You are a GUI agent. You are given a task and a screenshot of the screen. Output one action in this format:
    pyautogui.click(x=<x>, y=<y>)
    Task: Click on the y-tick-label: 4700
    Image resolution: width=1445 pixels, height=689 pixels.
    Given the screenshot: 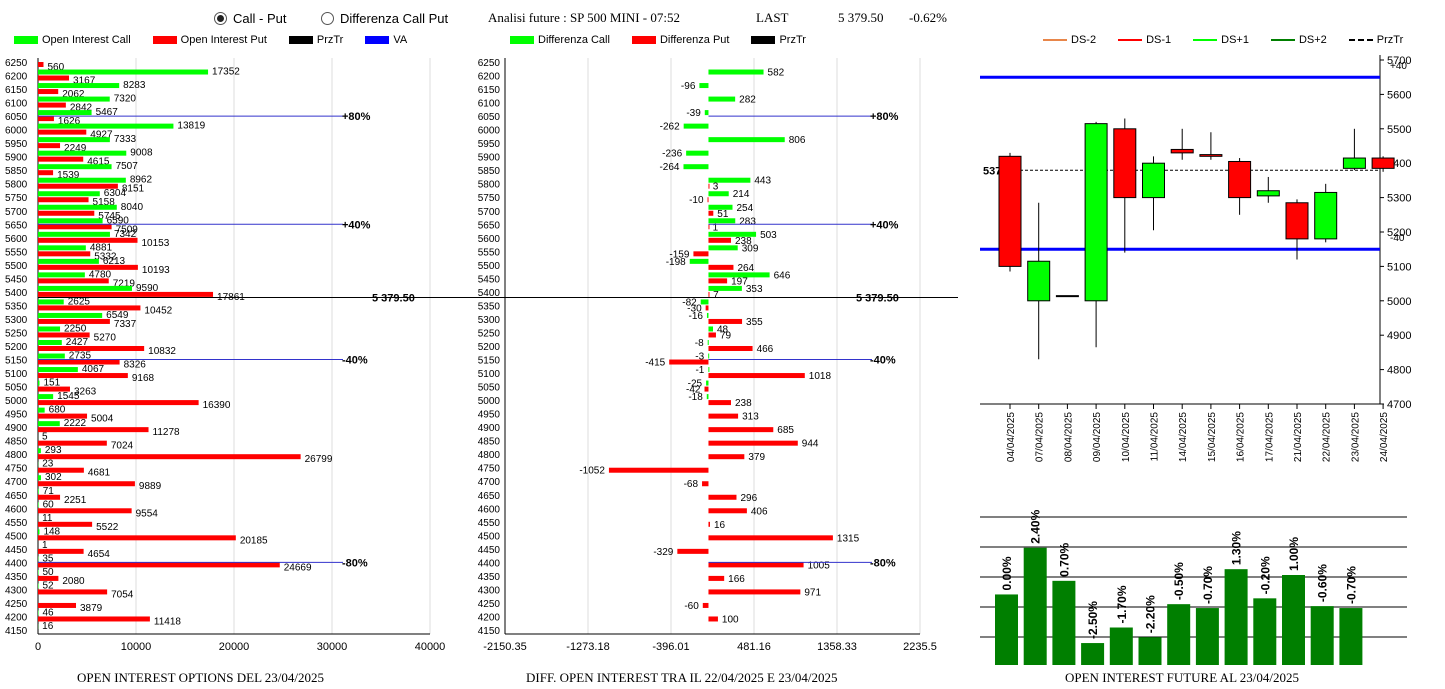 What is the action you would take?
    pyautogui.click(x=1399, y=405)
    